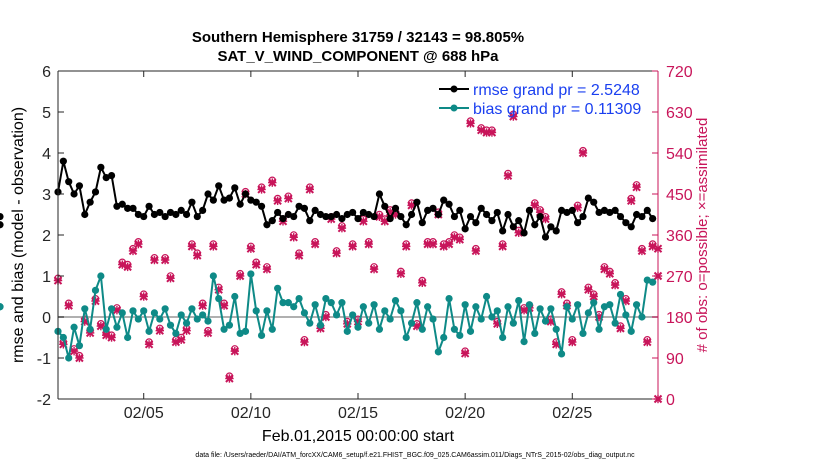  Describe the element at coordinates (44, 400) in the screenshot. I see `y-tick-label: -2` at that location.